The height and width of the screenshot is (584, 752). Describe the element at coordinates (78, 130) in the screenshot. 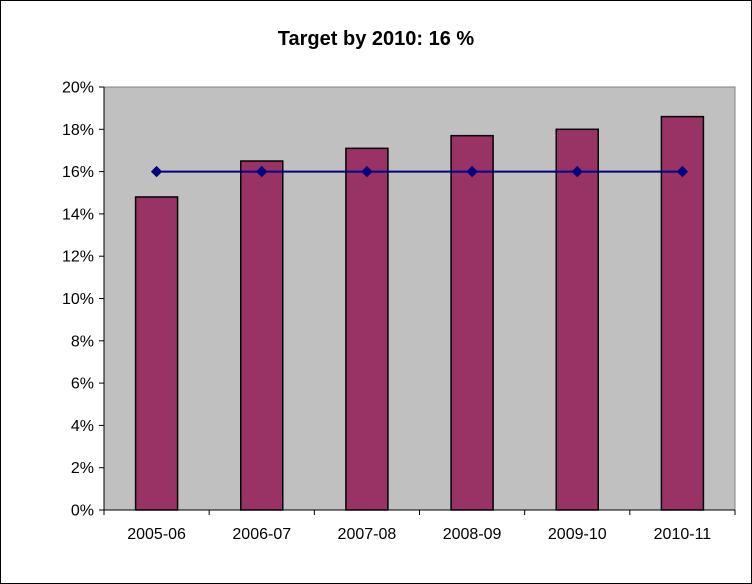

I see `y-tick-label: 18%` at that location.